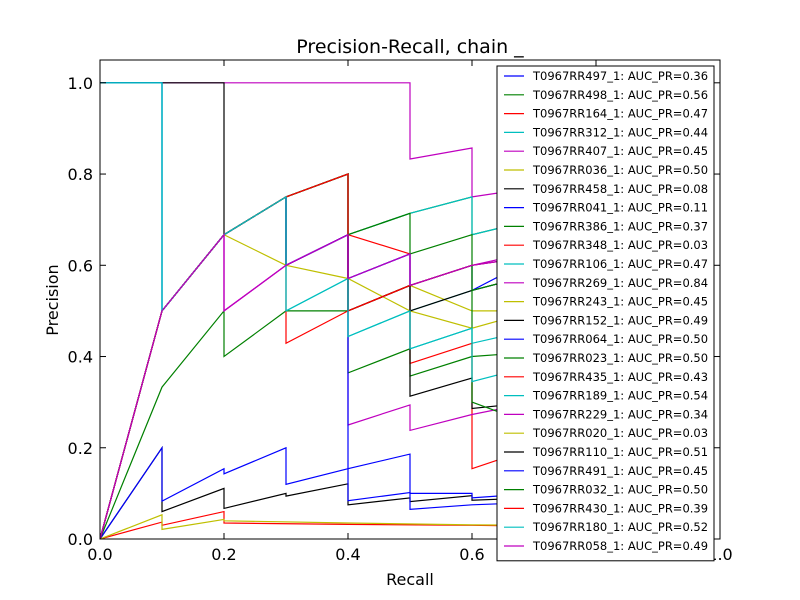 Image resolution: width=800 pixels, height=600 pixels. I want to click on legend-entry: T0967RR020_1: AUC_PR=0.03, so click(620, 433).